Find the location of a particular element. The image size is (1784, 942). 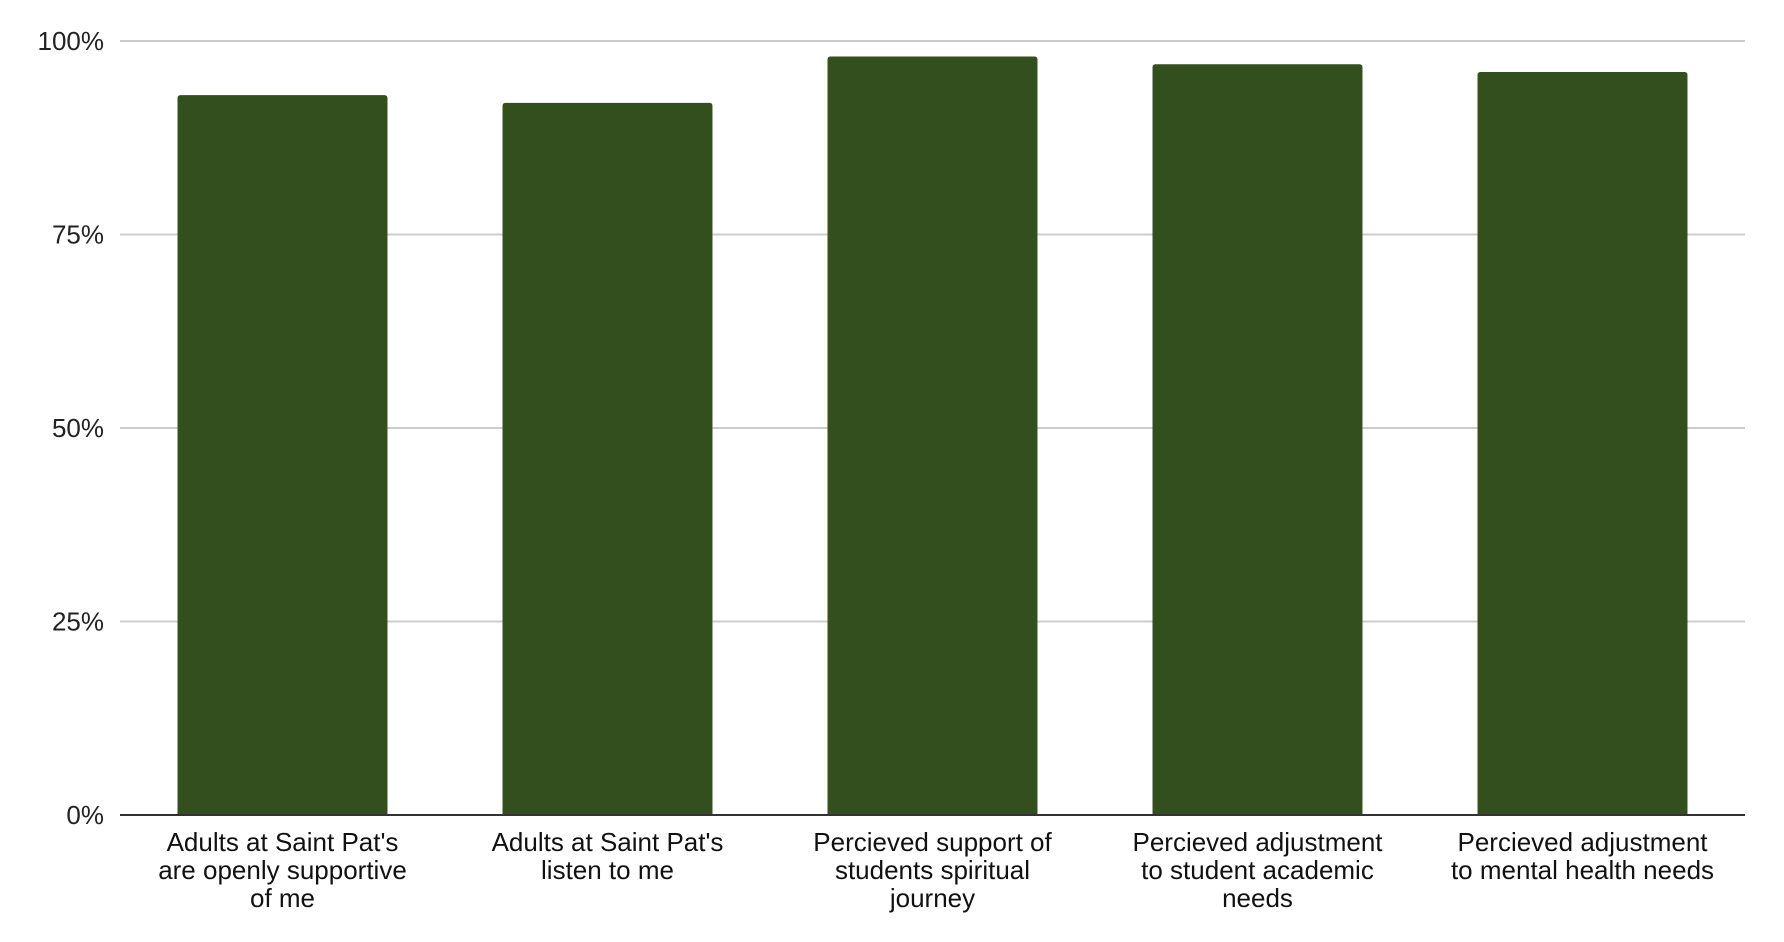

x-category-label-line: to student academic is located at coordinates (1257, 870).